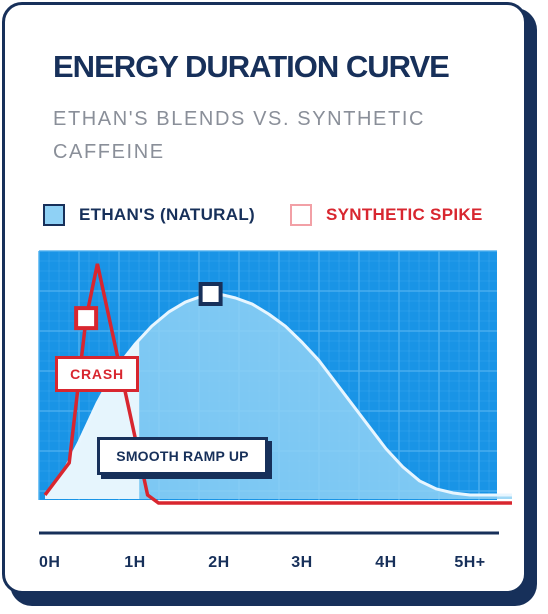 This screenshot has width=548, height=614. I want to click on synthetic-peak-marker, so click(86, 318).